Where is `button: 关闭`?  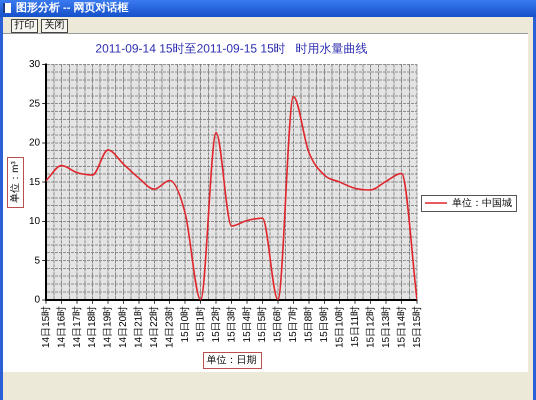
button: 关闭 is located at coordinates (54, 26).